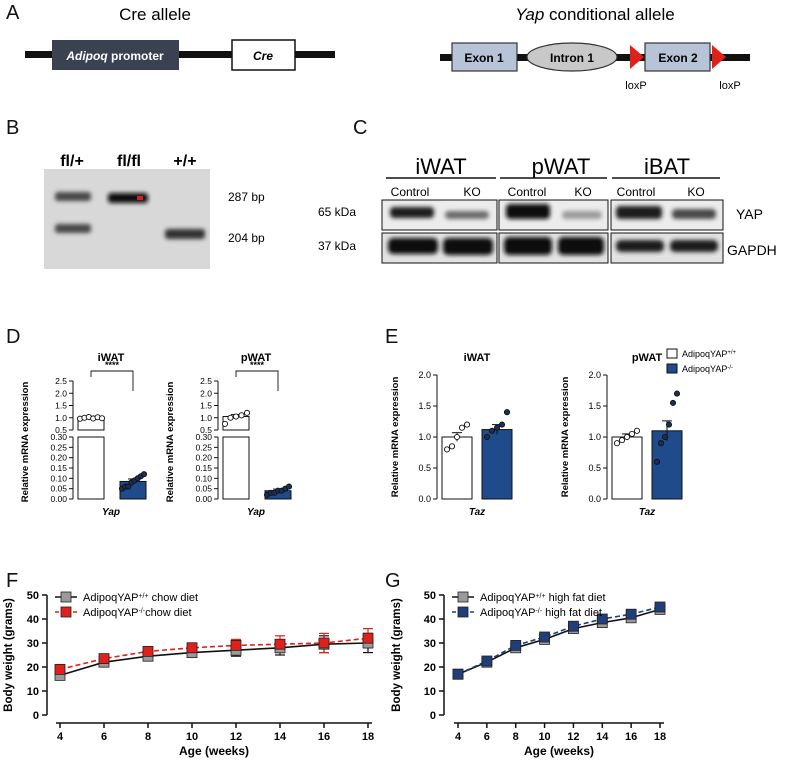 This screenshot has width=789, height=776. I want to click on d-iwat-upper-tick-label: 1.5, so click(61, 406).